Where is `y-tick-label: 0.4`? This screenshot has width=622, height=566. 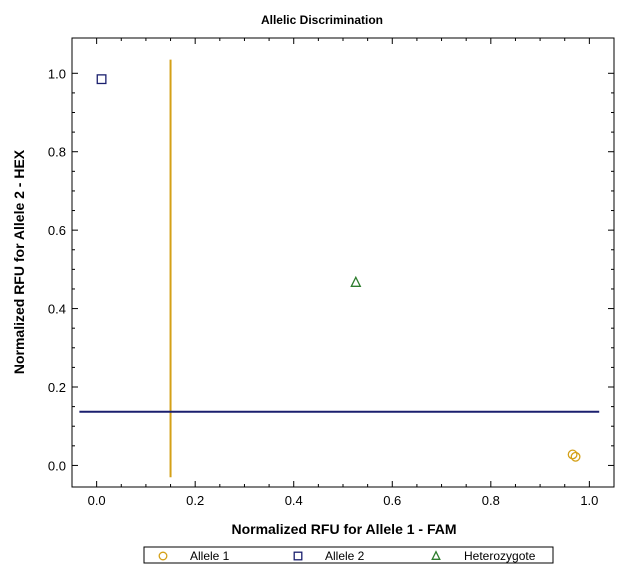
y-tick-label: 0.4 is located at coordinates (57, 309).